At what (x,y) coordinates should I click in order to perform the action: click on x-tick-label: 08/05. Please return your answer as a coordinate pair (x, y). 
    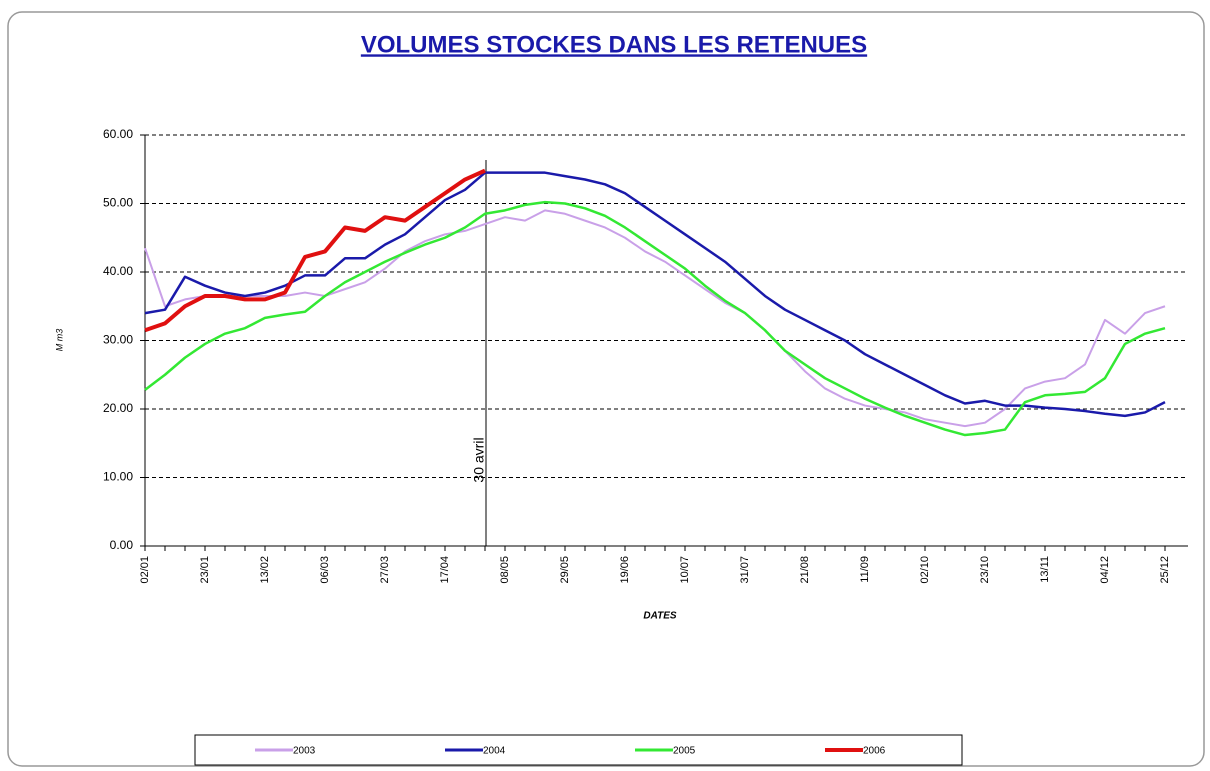
    Looking at the image, I should click on (505, 570).